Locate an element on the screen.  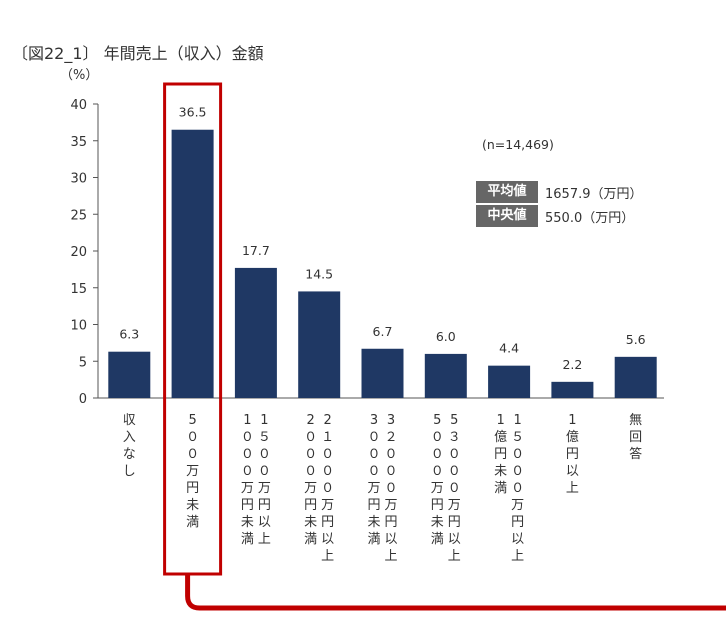
highlight-box is located at coordinates (193, 329).